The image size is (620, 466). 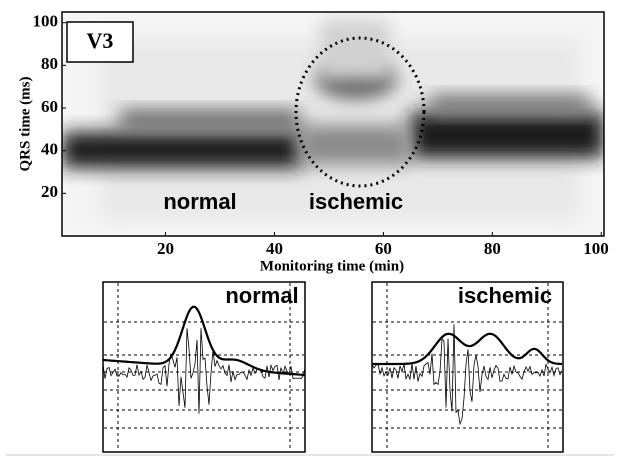 I want to click on y-tick-label: 80, so click(x=49, y=63).